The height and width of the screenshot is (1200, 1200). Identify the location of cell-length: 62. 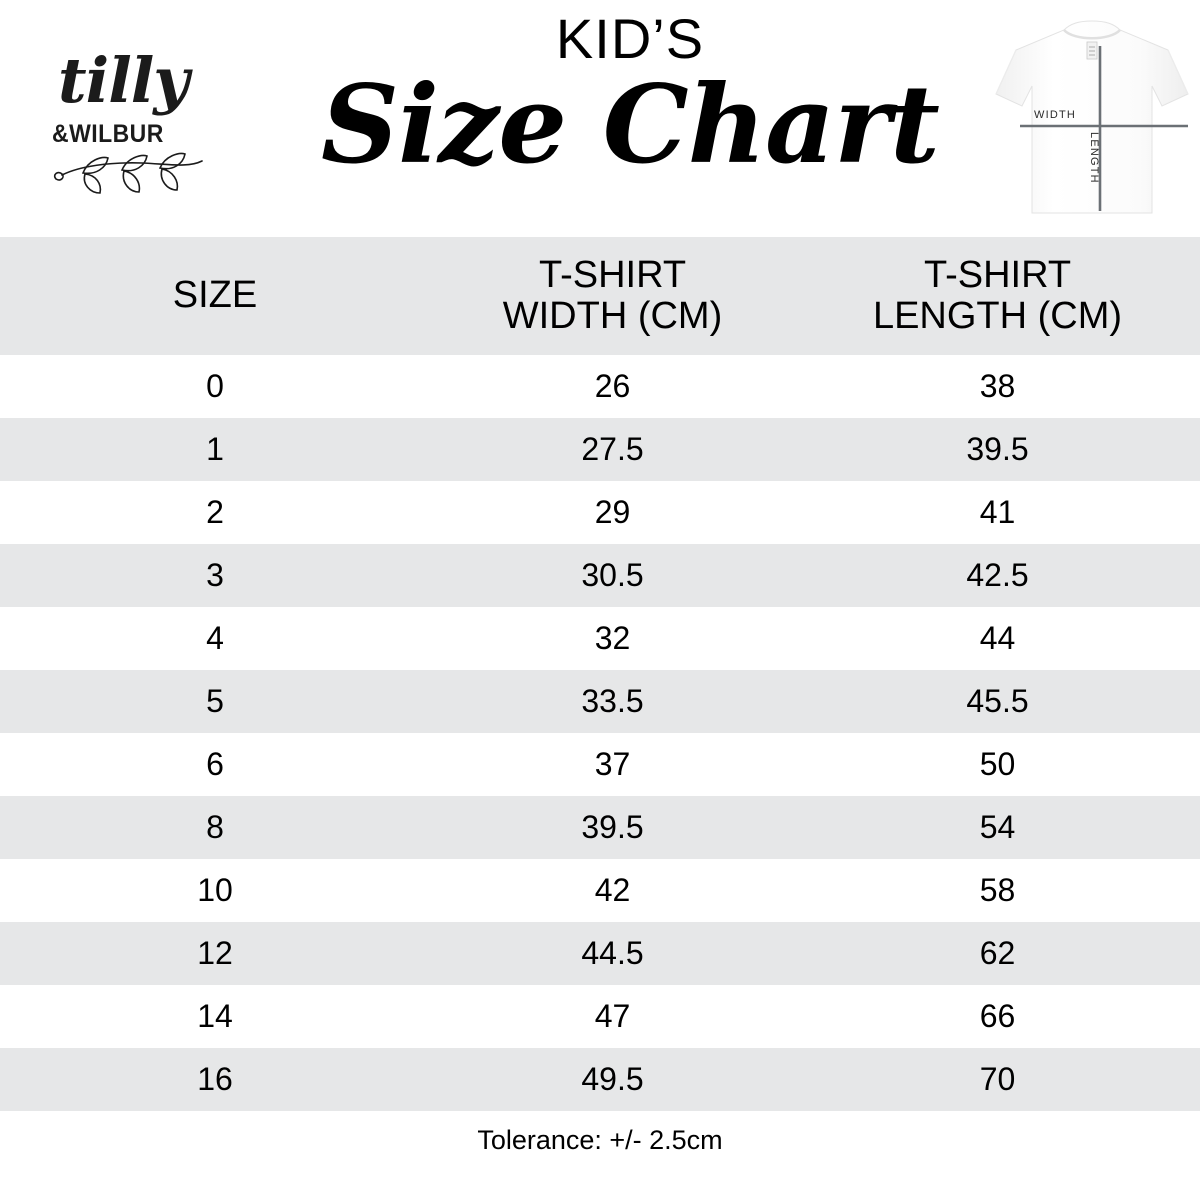
(997, 953).